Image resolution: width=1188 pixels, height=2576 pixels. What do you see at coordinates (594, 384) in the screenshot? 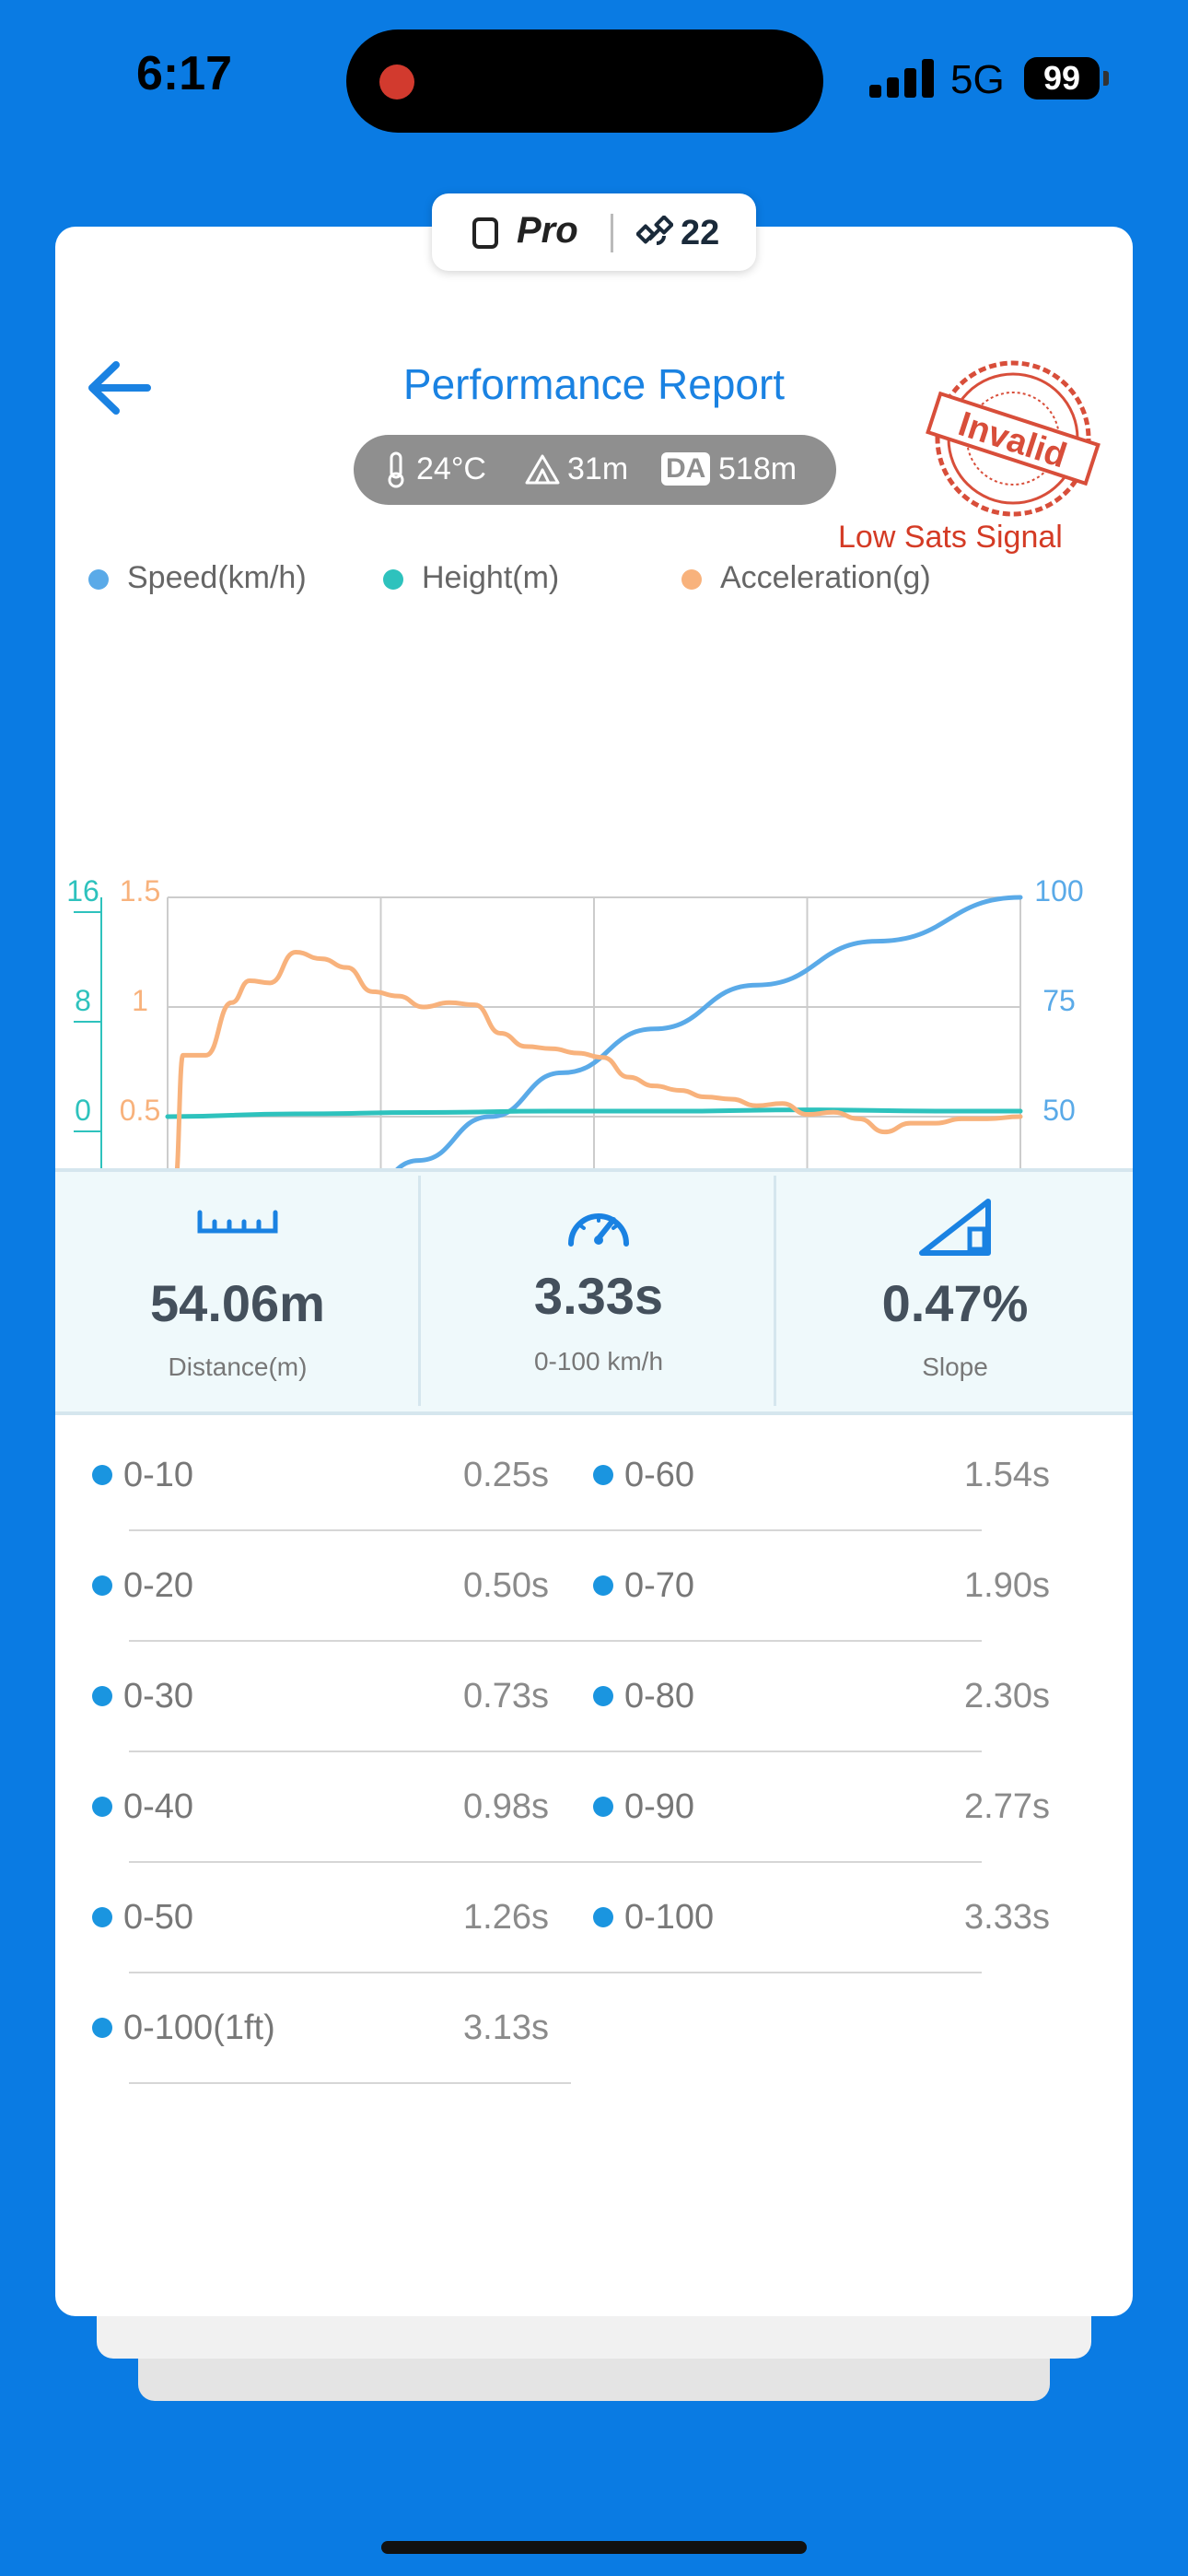
I see `page-title: Performance Report` at bounding box center [594, 384].